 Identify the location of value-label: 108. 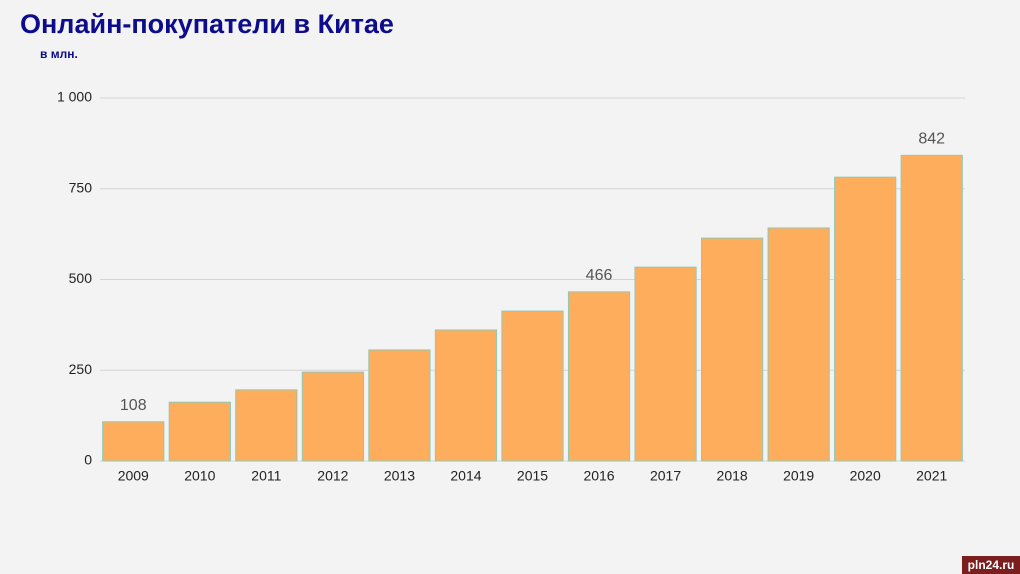
(133, 405).